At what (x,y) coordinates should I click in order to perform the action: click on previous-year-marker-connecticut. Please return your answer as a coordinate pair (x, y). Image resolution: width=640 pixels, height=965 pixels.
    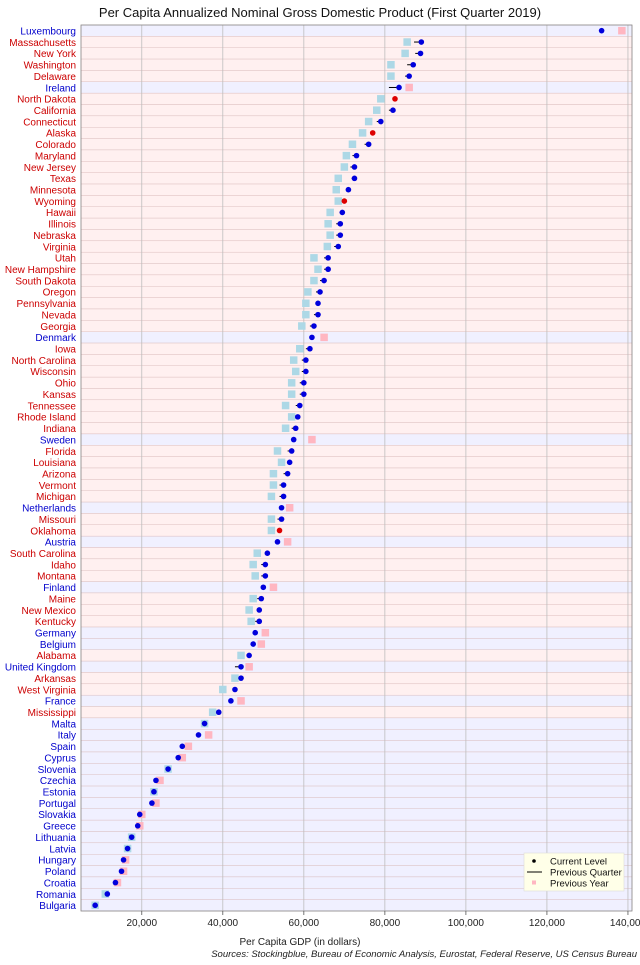
    Looking at the image, I should click on (368, 121).